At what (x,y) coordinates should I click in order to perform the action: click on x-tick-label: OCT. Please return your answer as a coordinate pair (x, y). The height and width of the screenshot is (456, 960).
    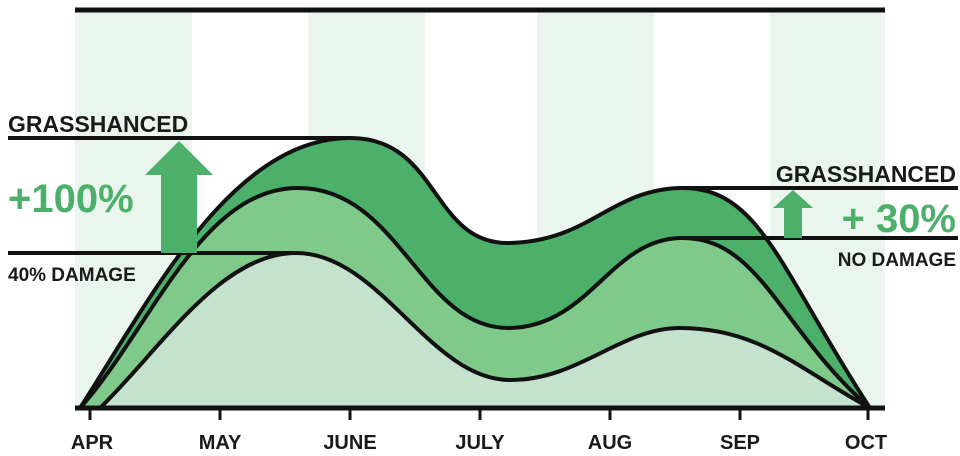
    Looking at the image, I should click on (866, 443).